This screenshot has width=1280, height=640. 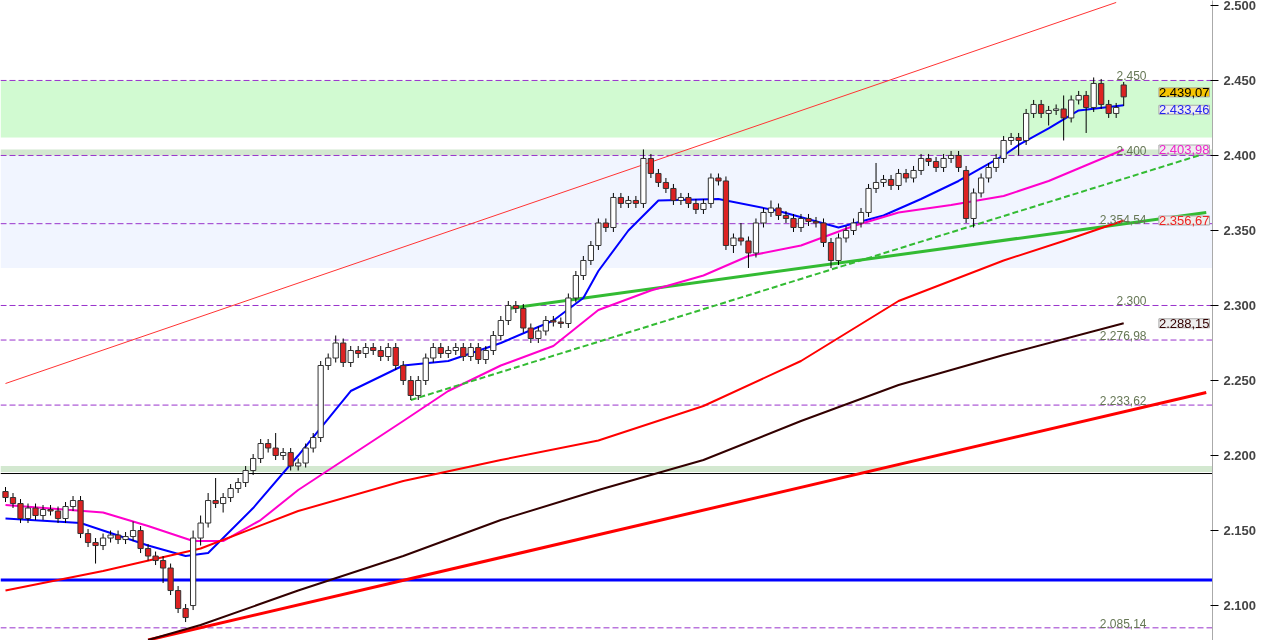 I want to click on annotation: 2.439,07, so click(x=1184, y=92).